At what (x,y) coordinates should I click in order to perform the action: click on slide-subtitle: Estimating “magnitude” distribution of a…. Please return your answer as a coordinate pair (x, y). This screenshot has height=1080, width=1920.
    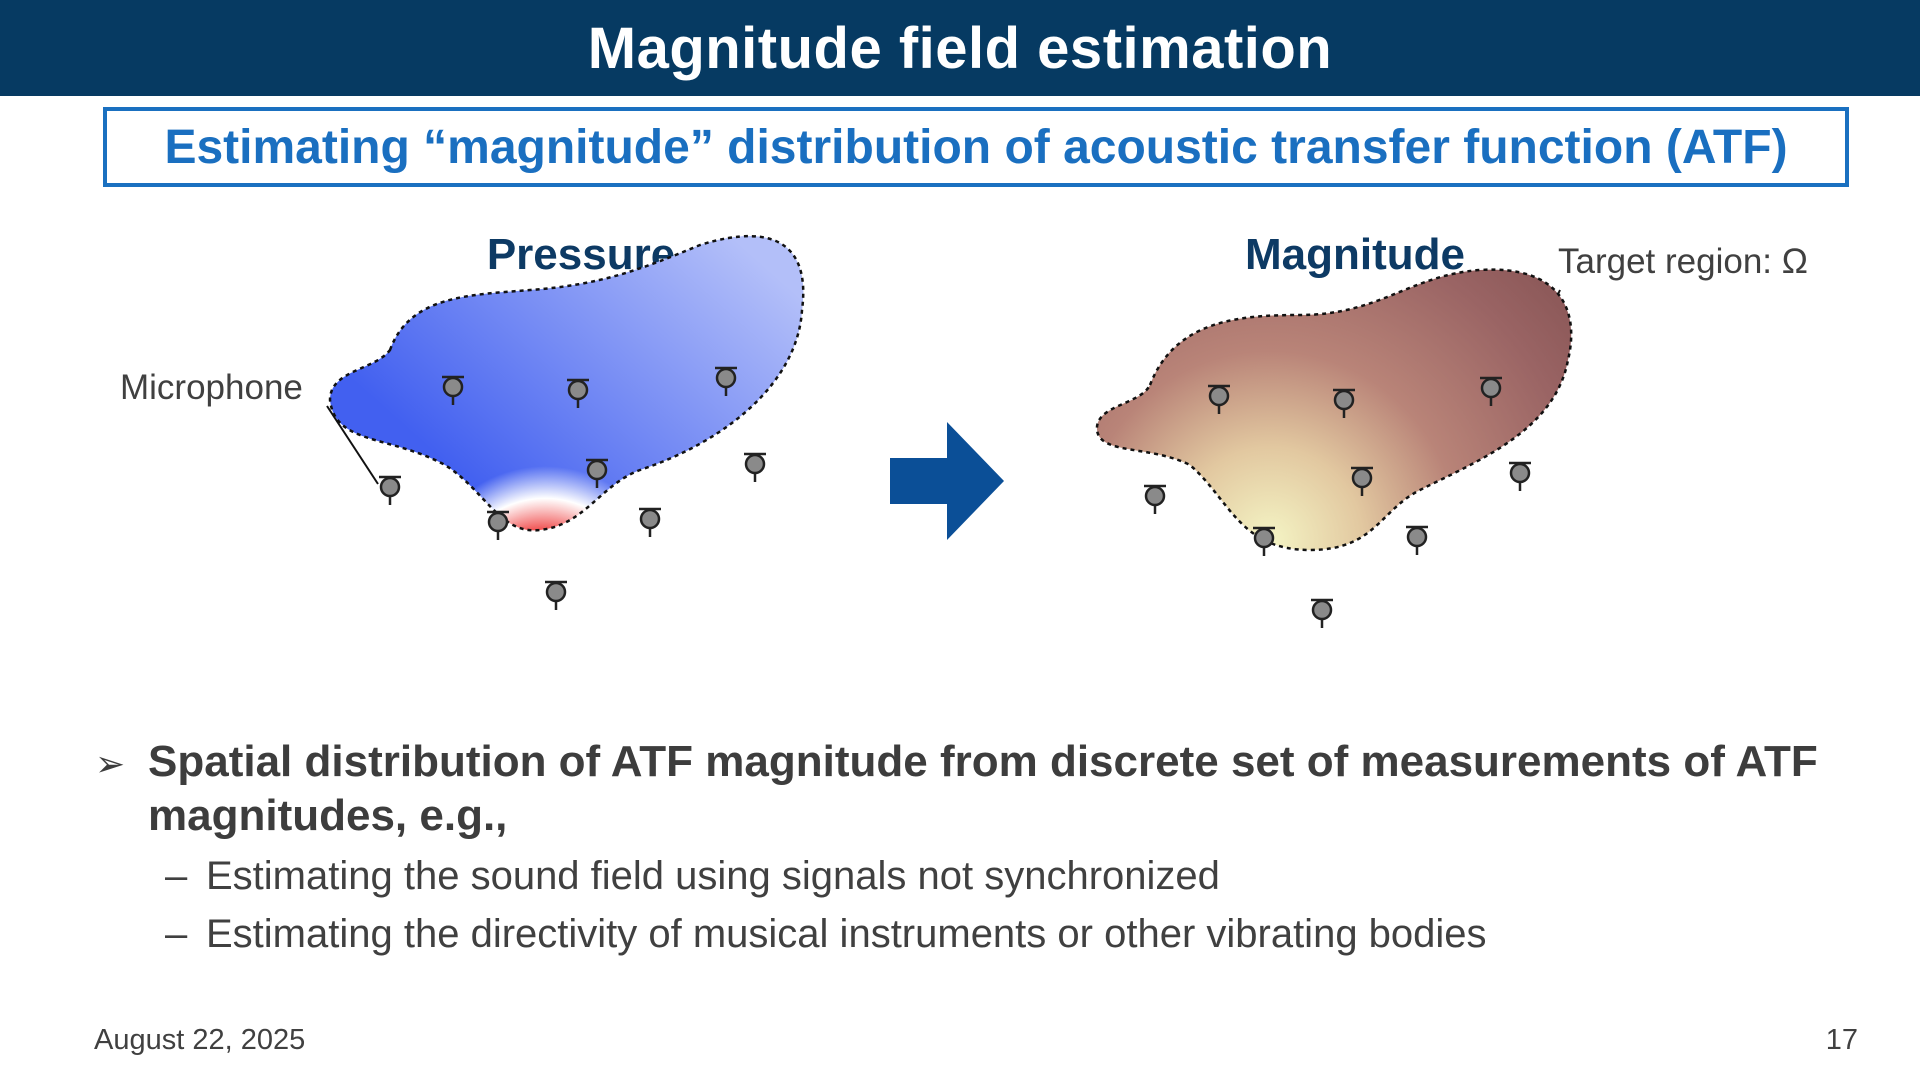
    Looking at the image, I should click on (976, 147).